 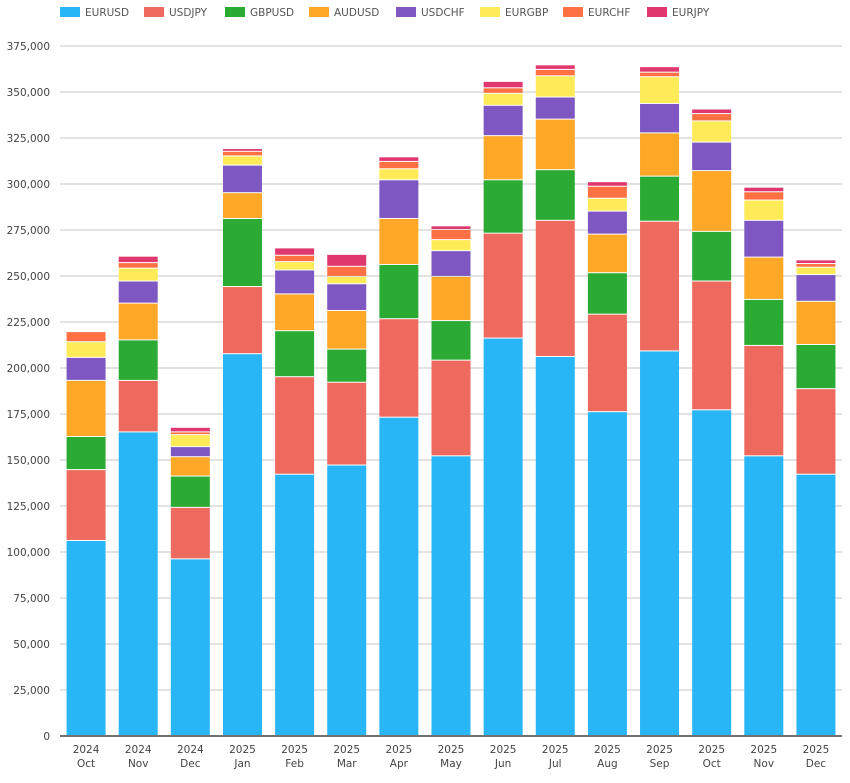 I want to click on legend-item-eurusd: EURUSD, so click(x=94, y=13).